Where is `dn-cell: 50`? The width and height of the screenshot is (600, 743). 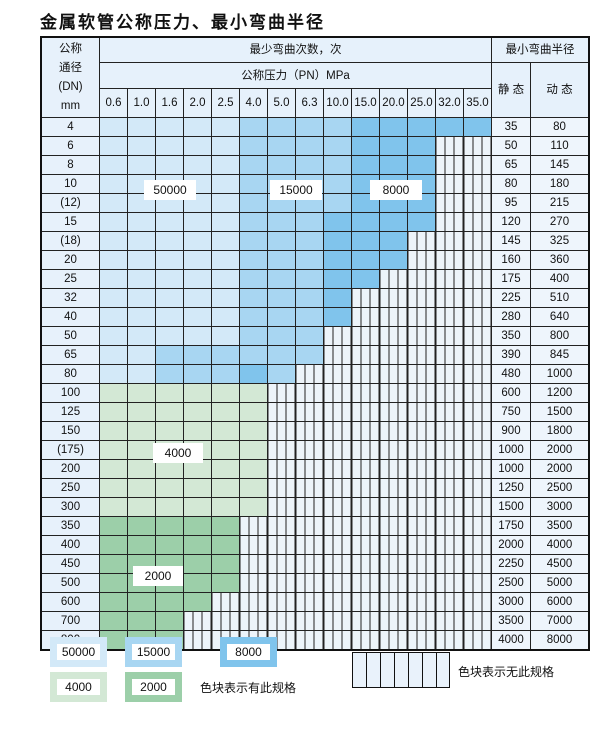
dn-cell: 50 is located at coordinates (70, 336).